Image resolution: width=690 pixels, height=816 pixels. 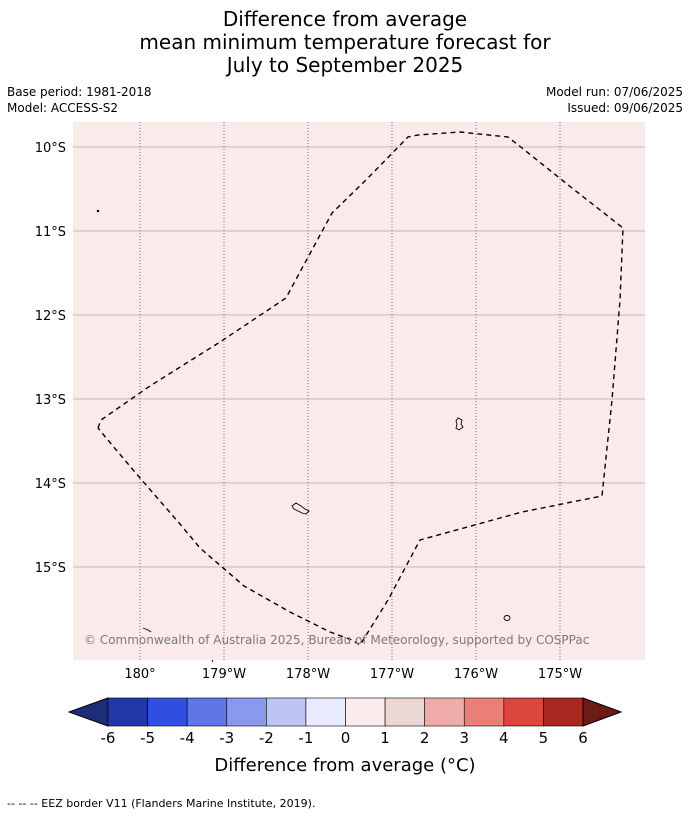 I want to click on meta-right: Model run: 07/06/2025 Issued: 09/06/2025, so click(x=614, y=100).